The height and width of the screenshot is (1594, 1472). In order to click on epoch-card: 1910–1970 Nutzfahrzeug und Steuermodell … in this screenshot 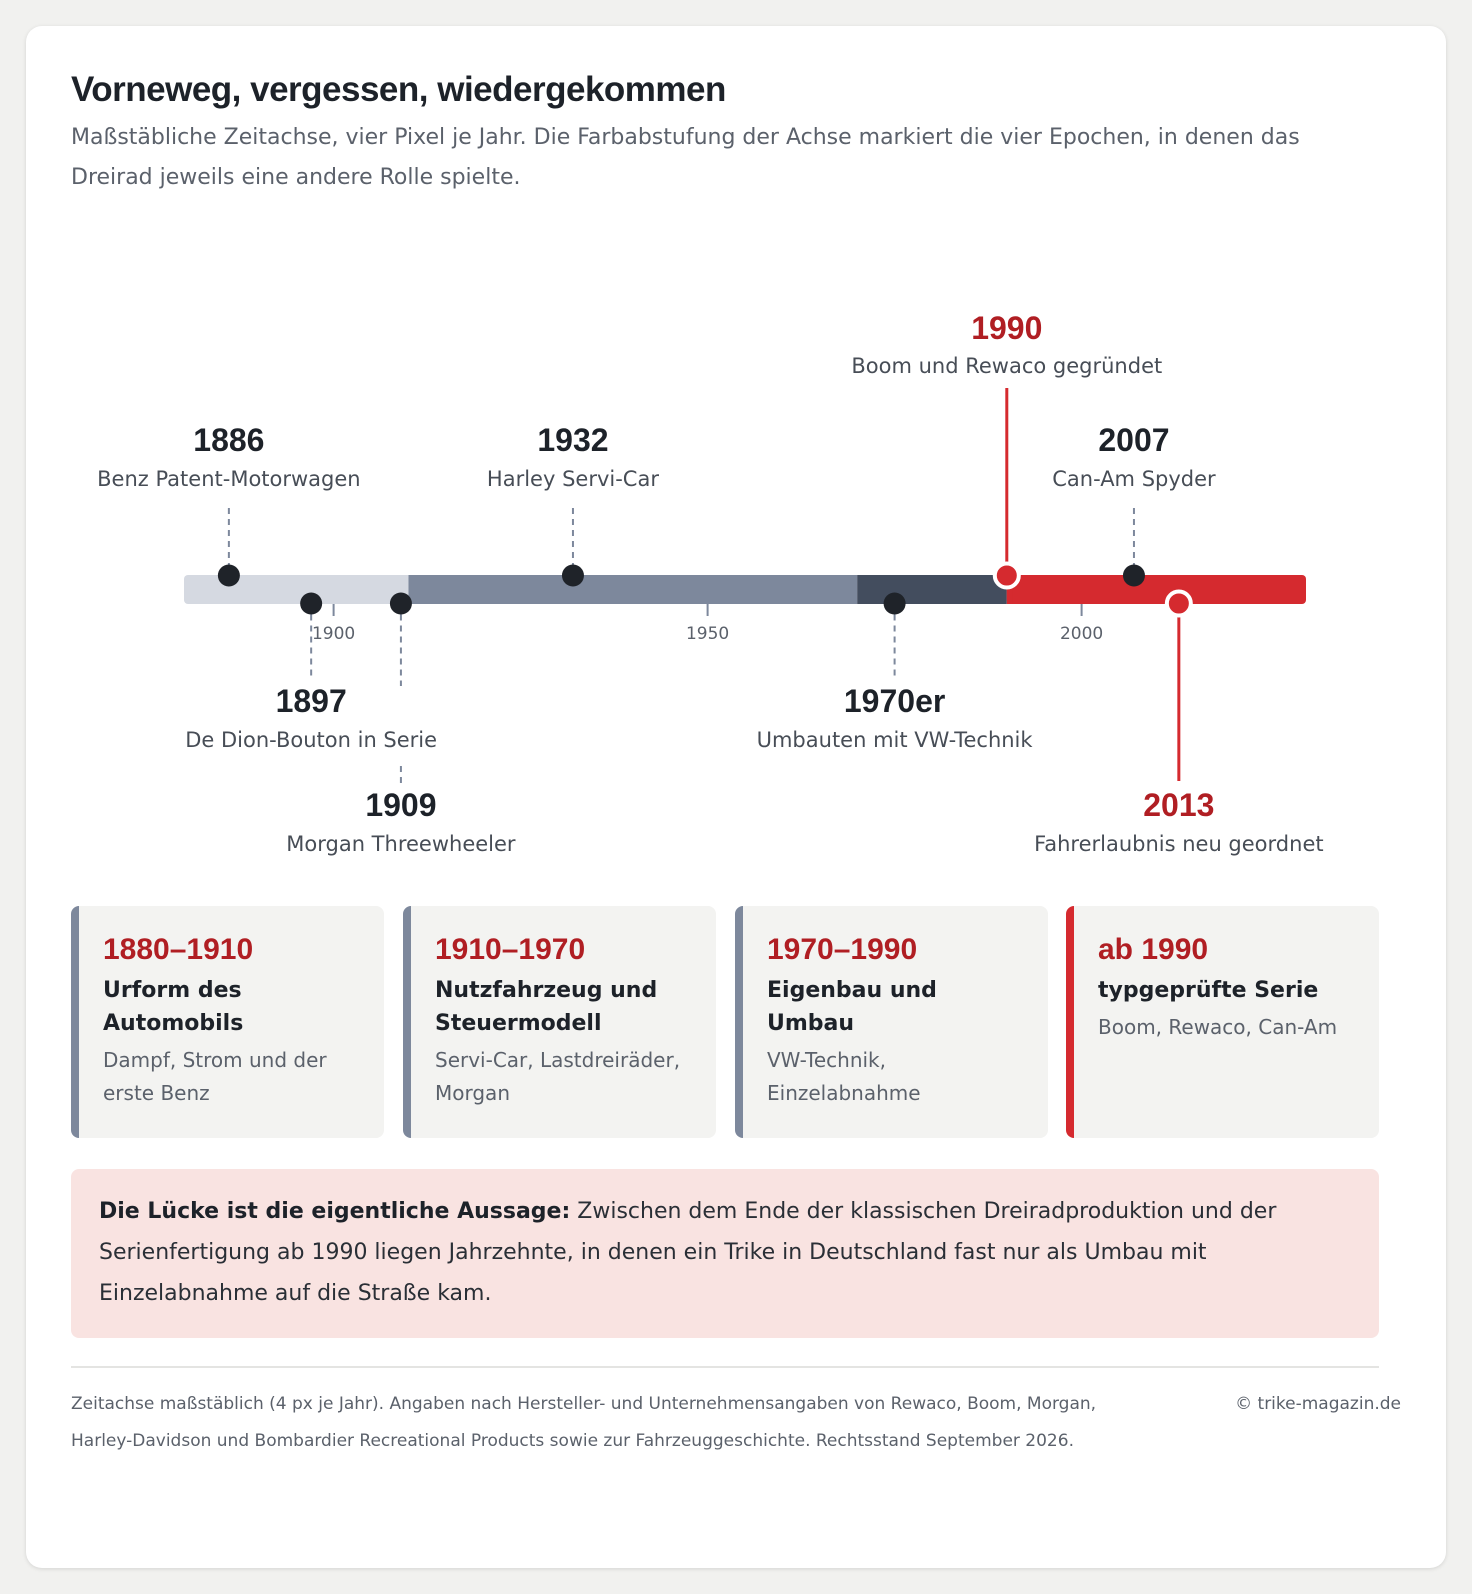, I will do `click(559, 1022)`.